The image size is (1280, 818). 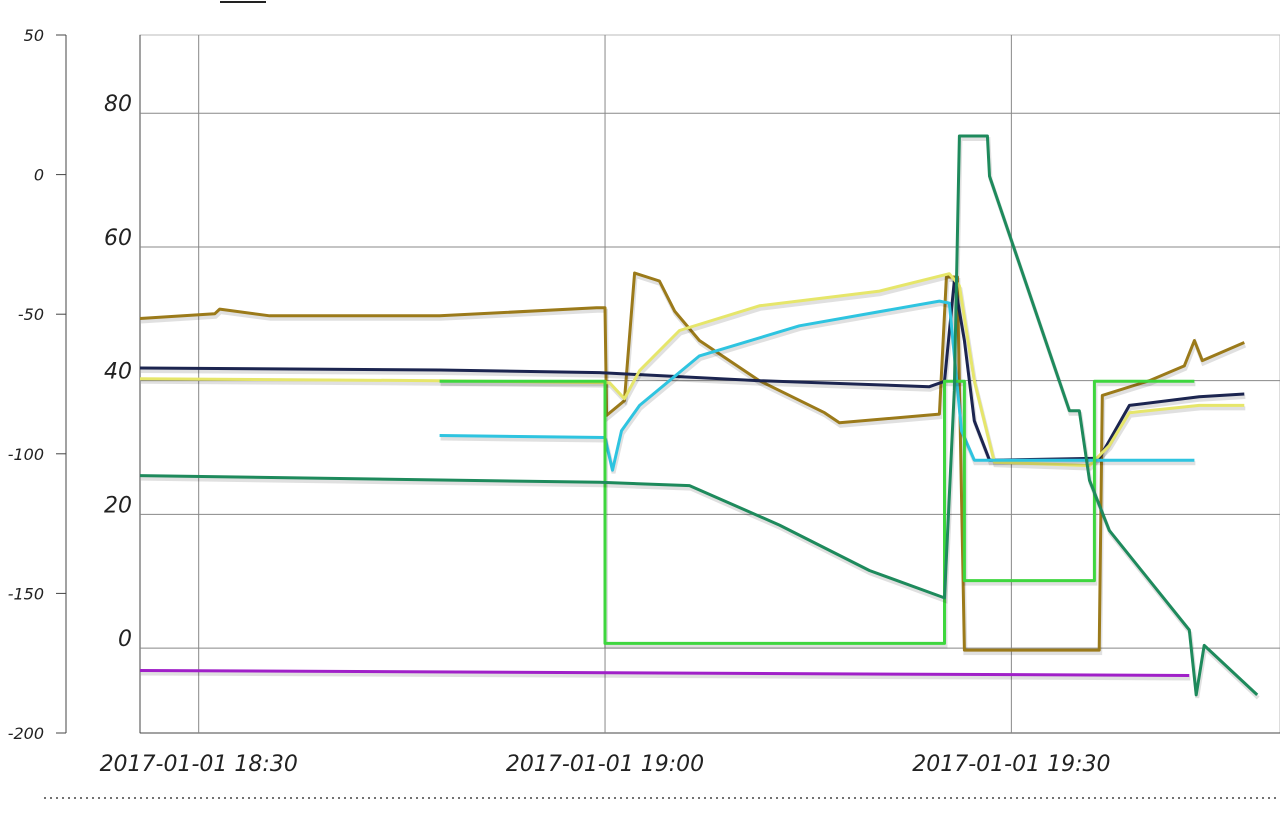 What do you see at coordinates (199, 764) in the screenshot?
I see `x-tick-label: 2017-01-01 18:30` at bounding box center [199, 764].